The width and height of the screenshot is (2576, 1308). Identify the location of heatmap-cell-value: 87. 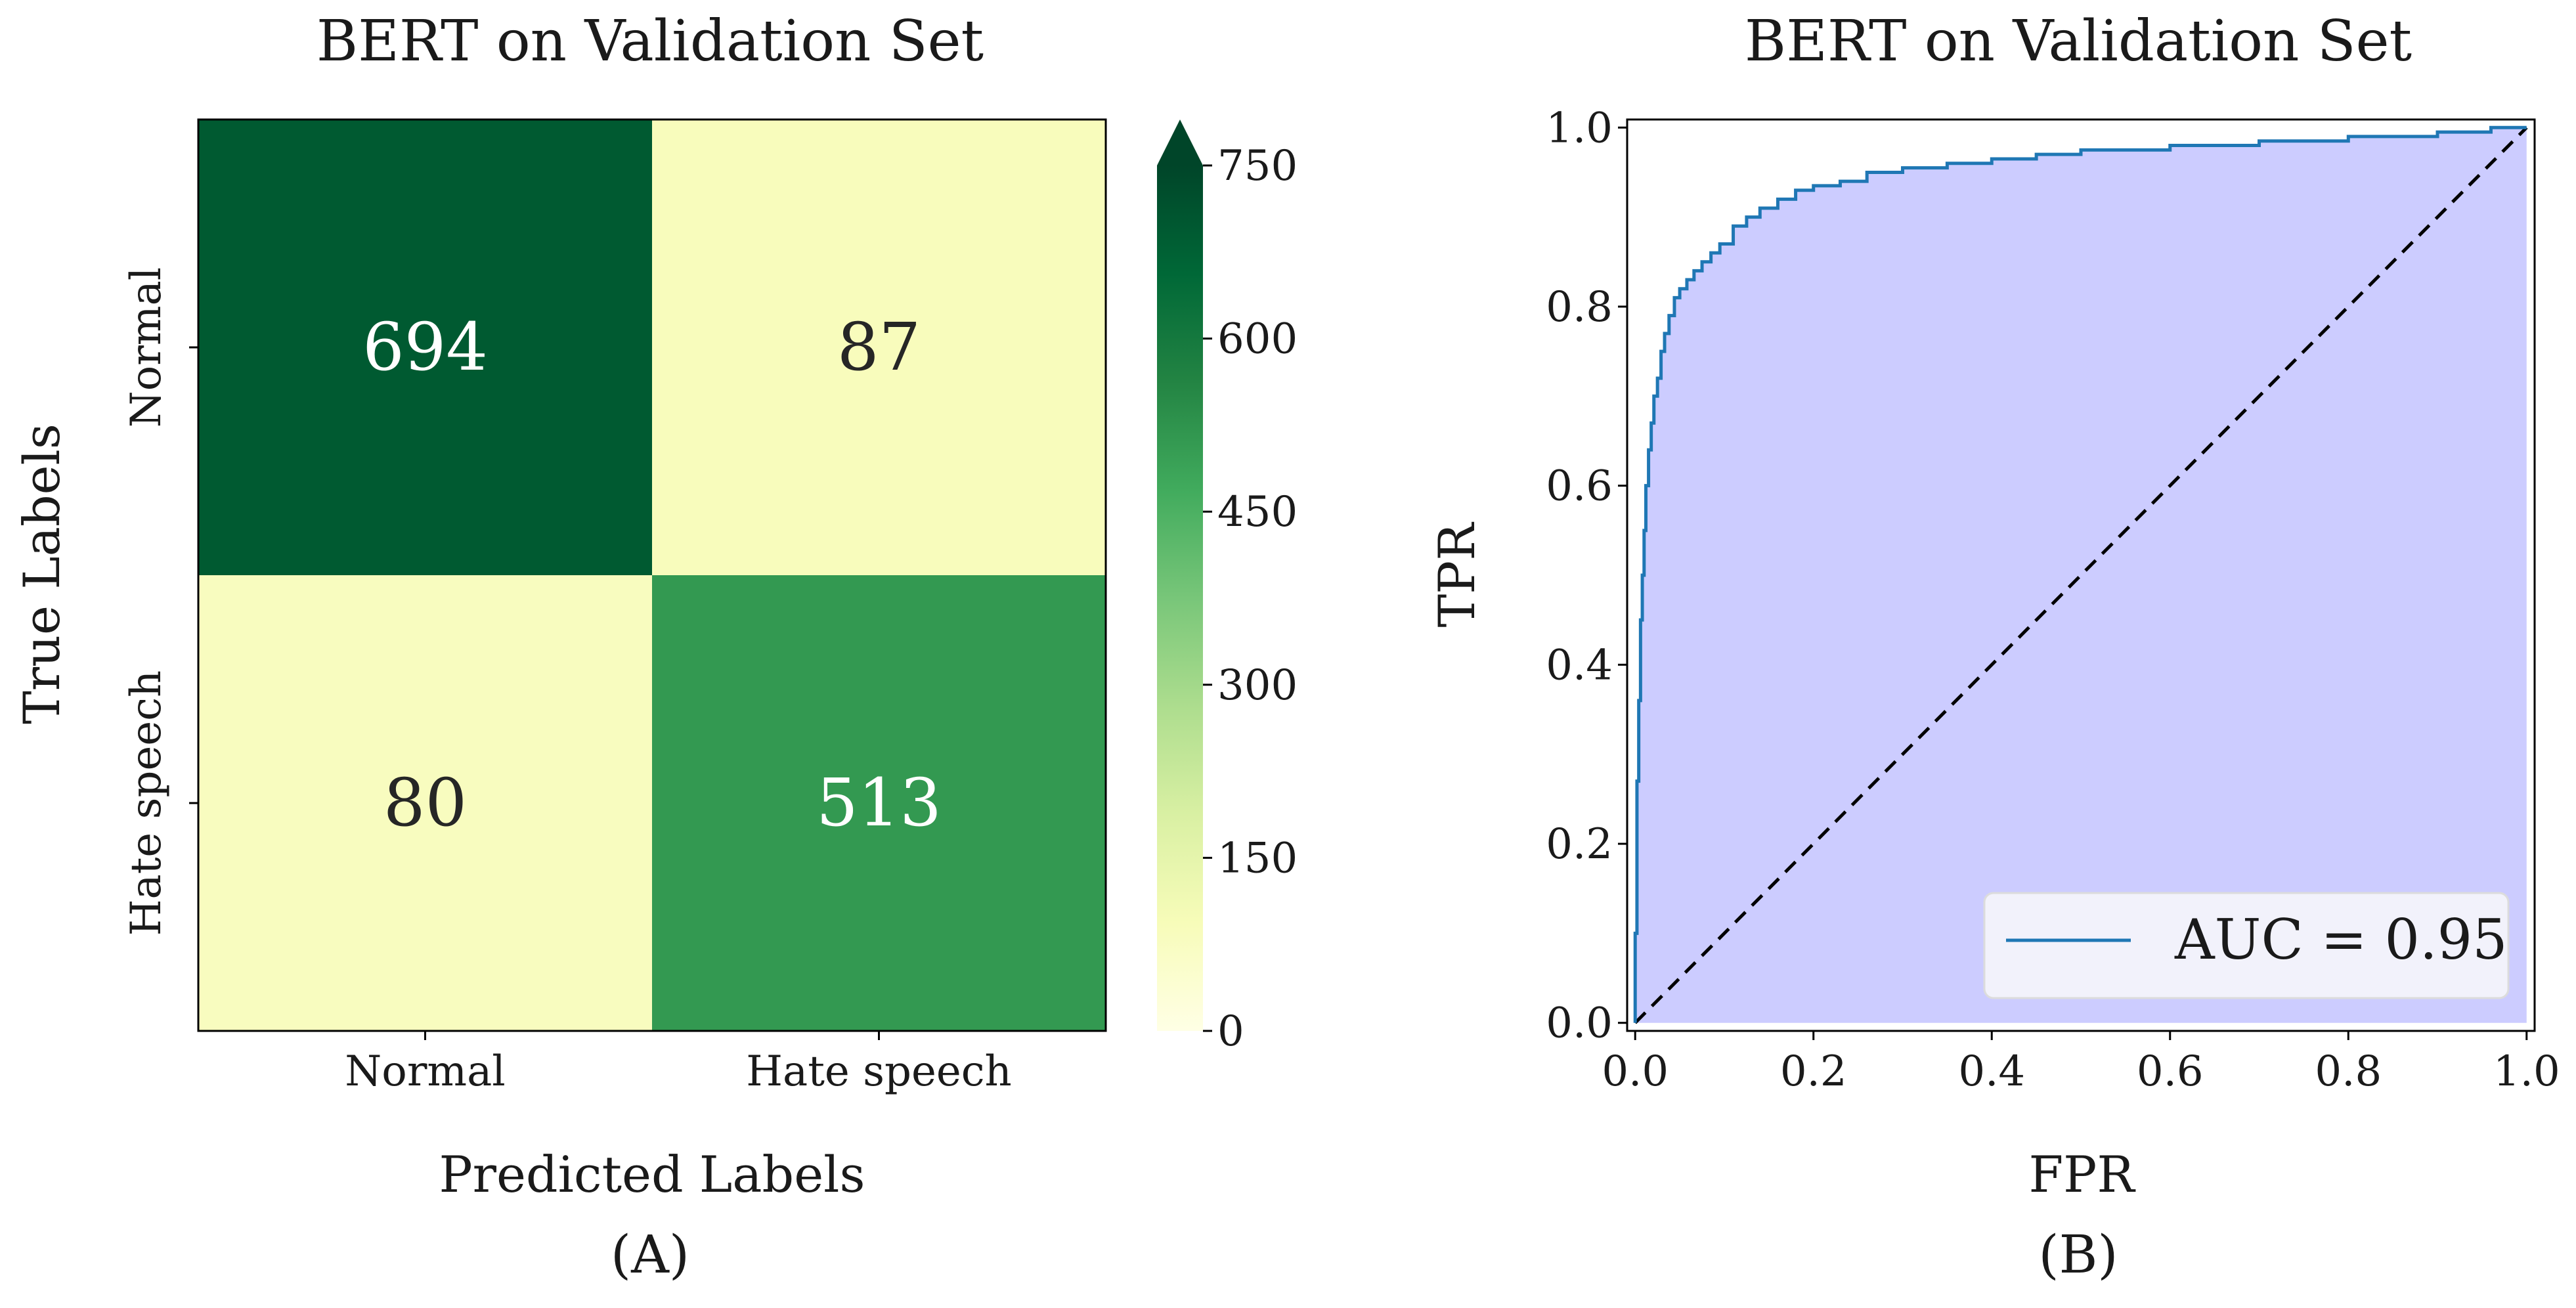
(879, 347).